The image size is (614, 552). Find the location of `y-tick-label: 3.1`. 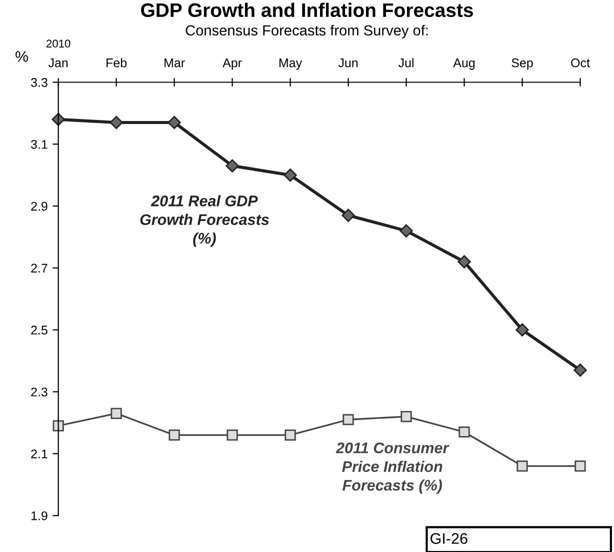

y-tick-label: 3.1 is located at coordinates (39, 144).